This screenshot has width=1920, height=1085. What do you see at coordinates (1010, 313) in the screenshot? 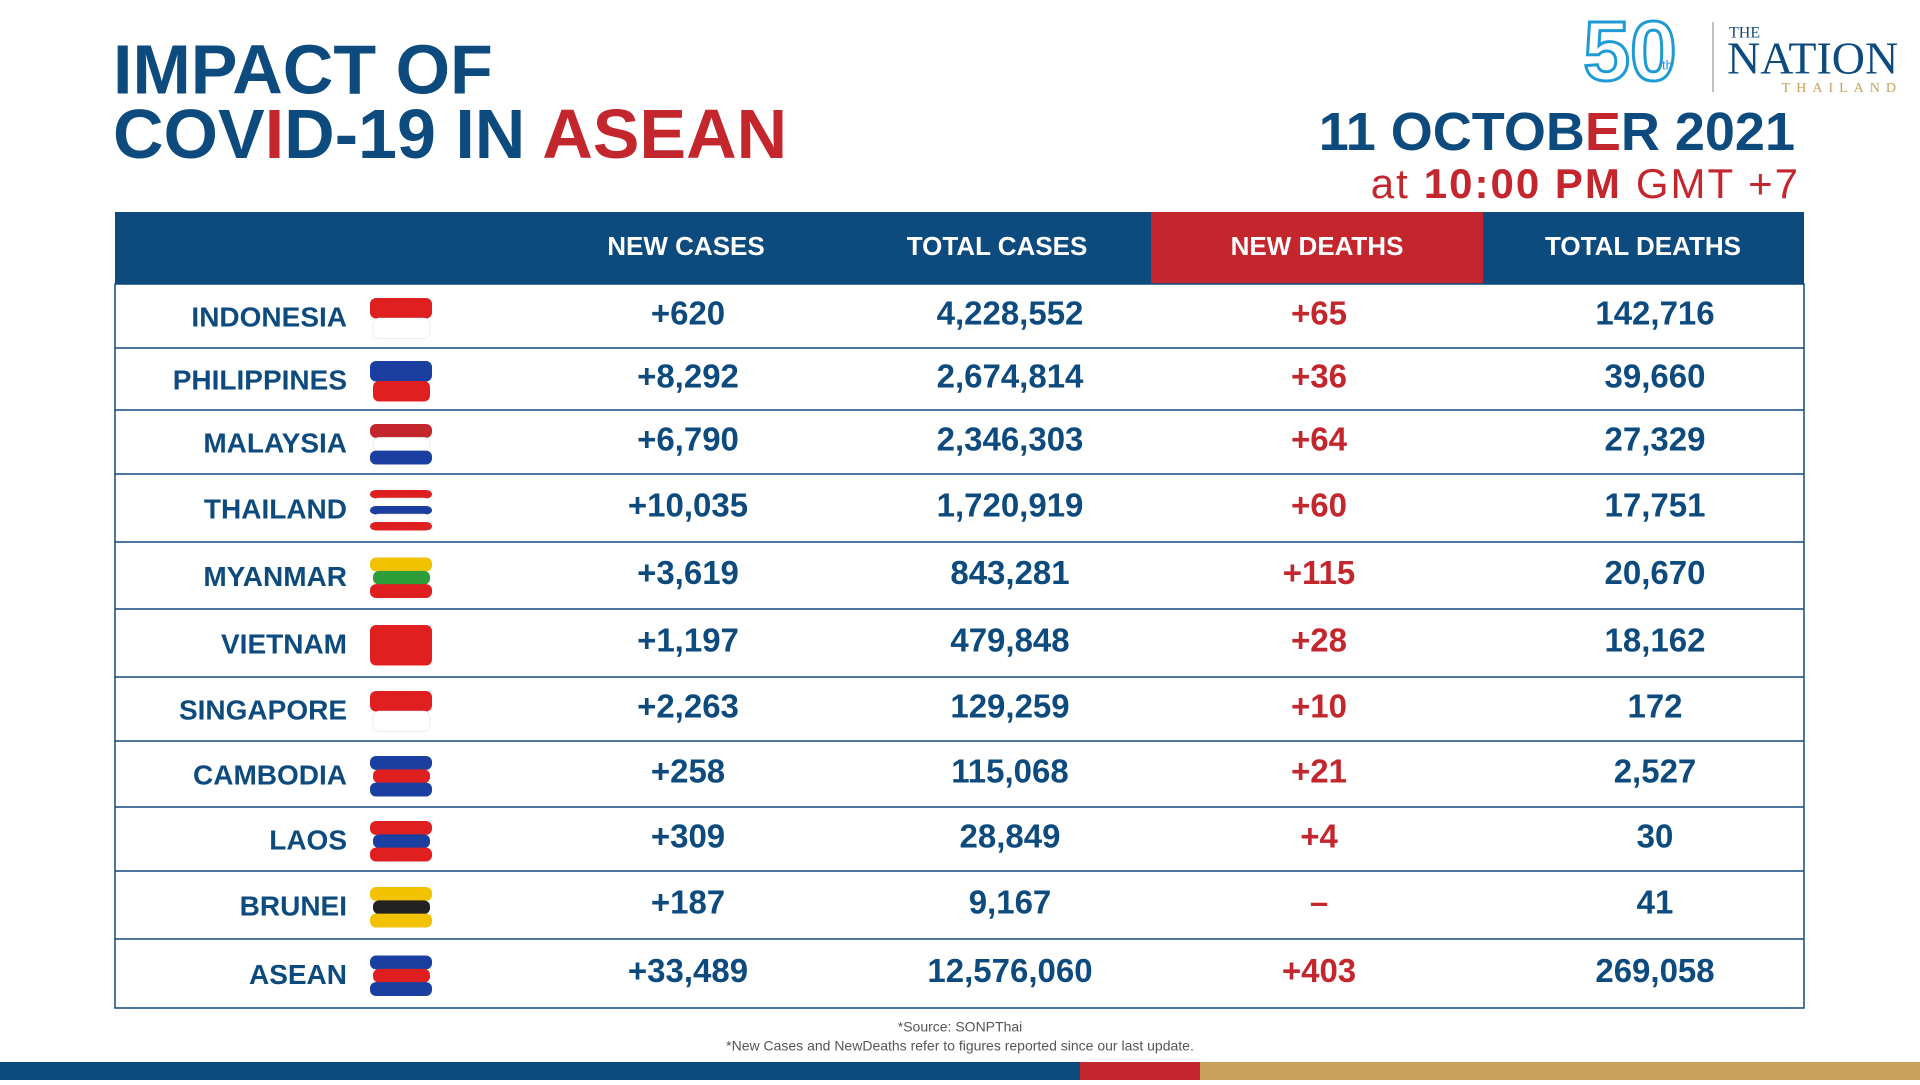
I see `cell-value: 4,228,552` at bounding box center [1010, 313].